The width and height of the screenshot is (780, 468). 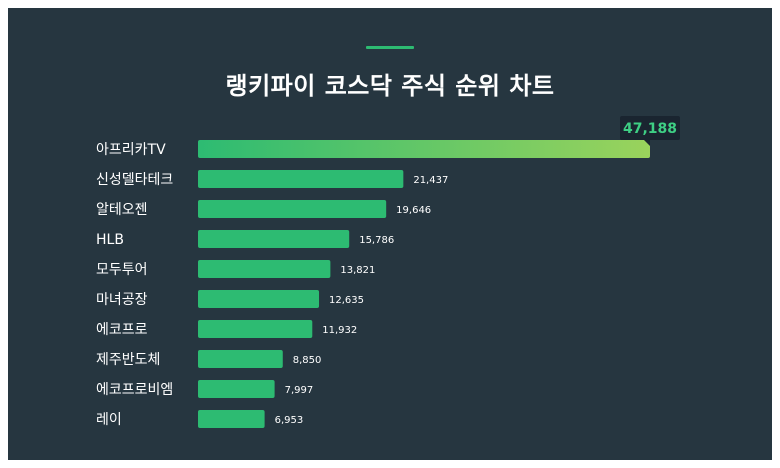 I want to click on value-label: 8,850, so click(x=307, y=360).